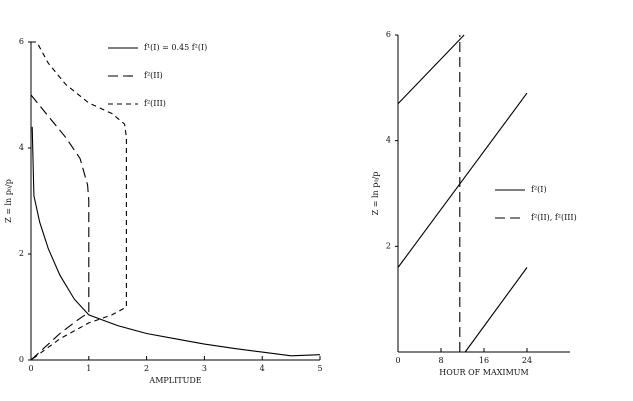 This screenshot has width=633, height=401. I want to click on x-tick-label: 1, so click(88, 368).